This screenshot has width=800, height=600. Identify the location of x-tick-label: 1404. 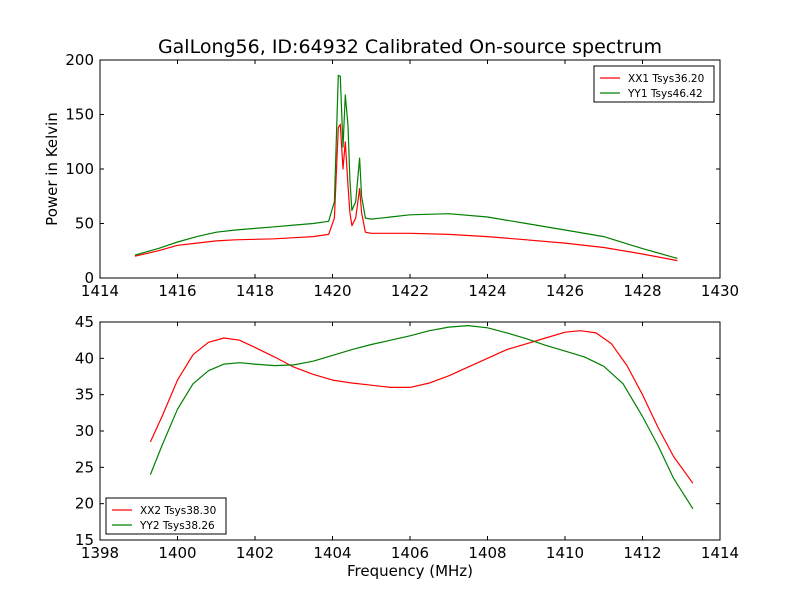
(332, 553).